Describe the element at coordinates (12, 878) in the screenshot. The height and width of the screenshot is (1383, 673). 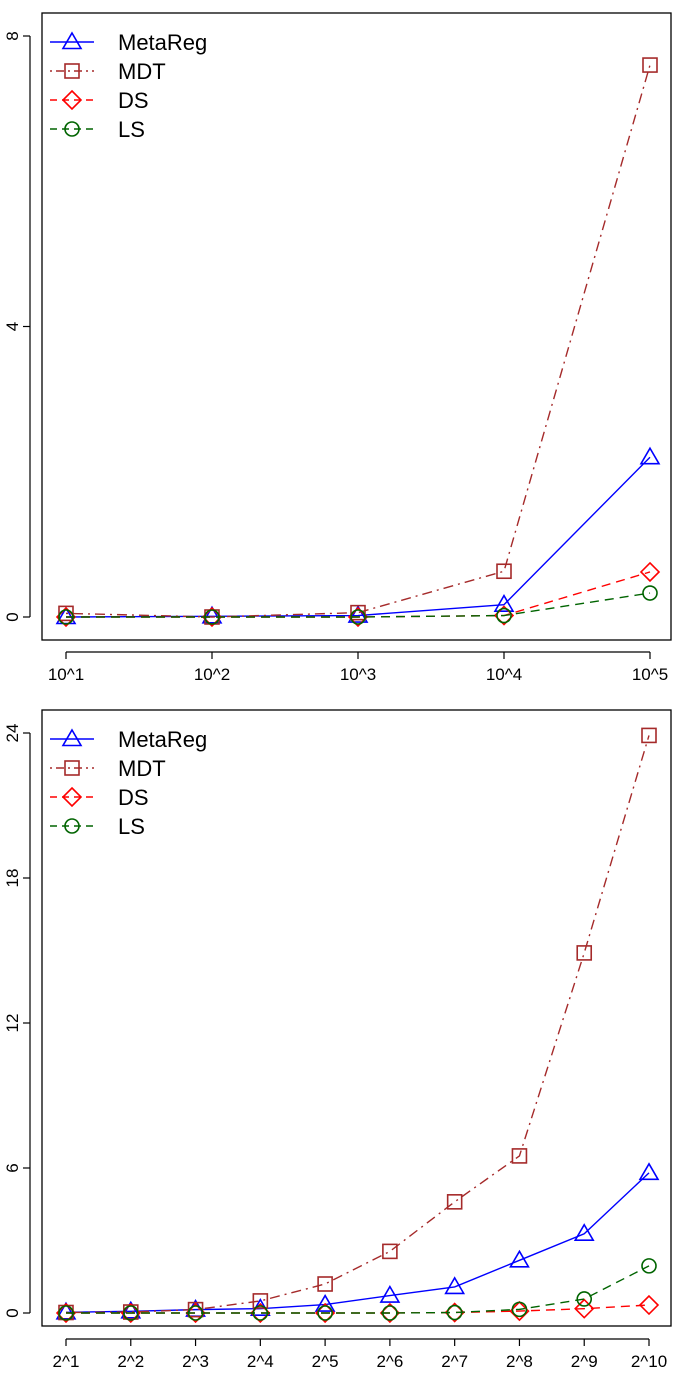
I see `y-tick-label: 18` at that location.